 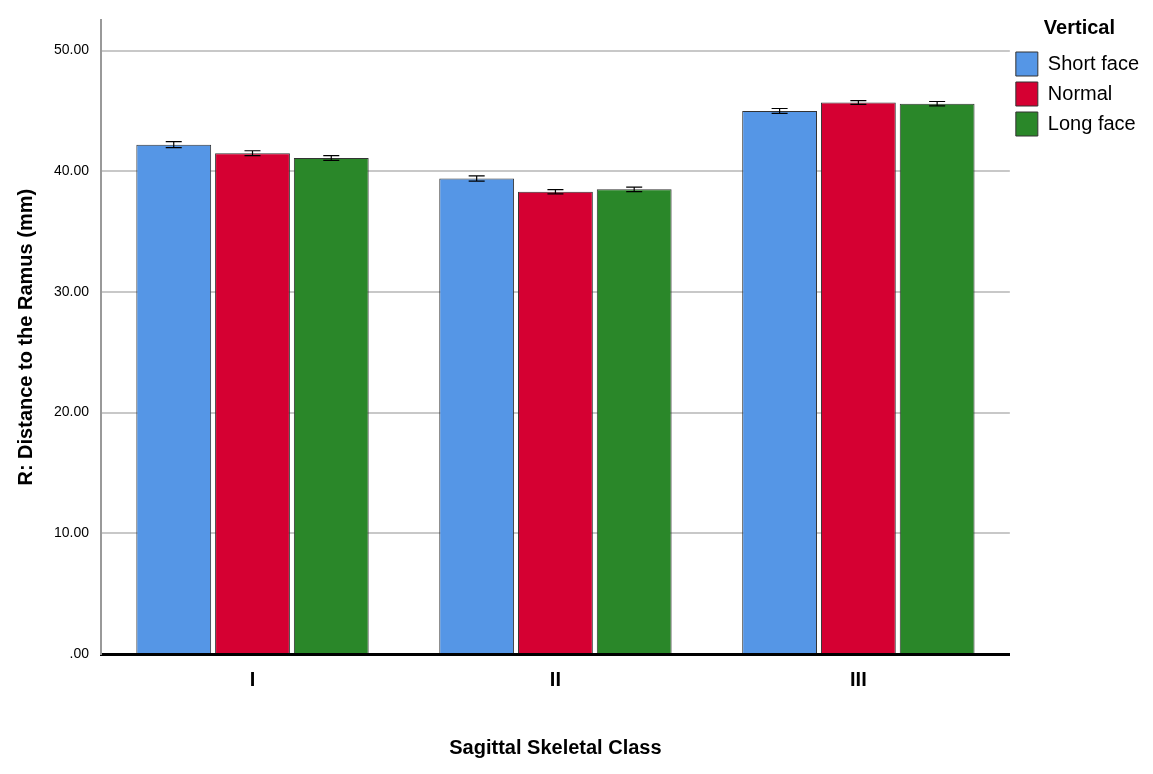 I want to click on x-tick-label: III, so click(x=858, y=678).